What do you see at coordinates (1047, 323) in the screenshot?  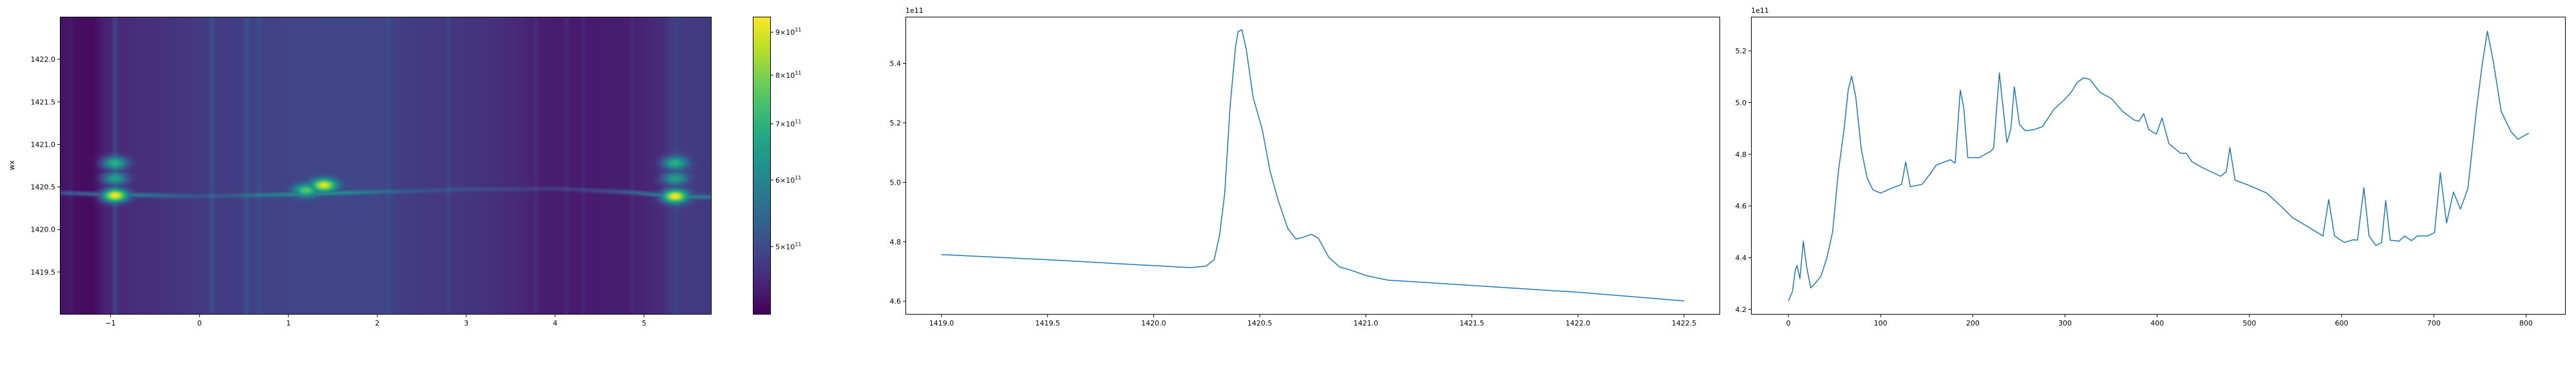 I see `x-tick-label: 1419.5` at bounding box center [1047, 323].